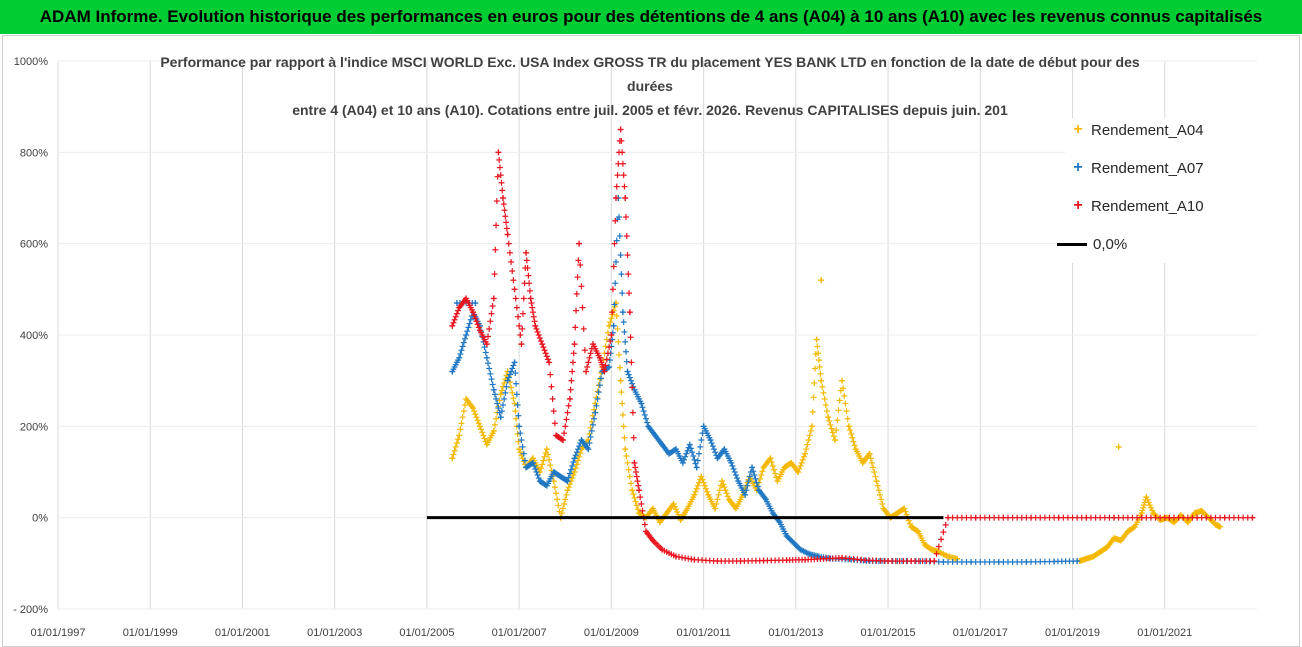 This screenshot has width=1302, height=647. Describe the element at coordinates (1164, 633) in the screenshot. I see `x-tick-label: 01/01/2021` at that location.